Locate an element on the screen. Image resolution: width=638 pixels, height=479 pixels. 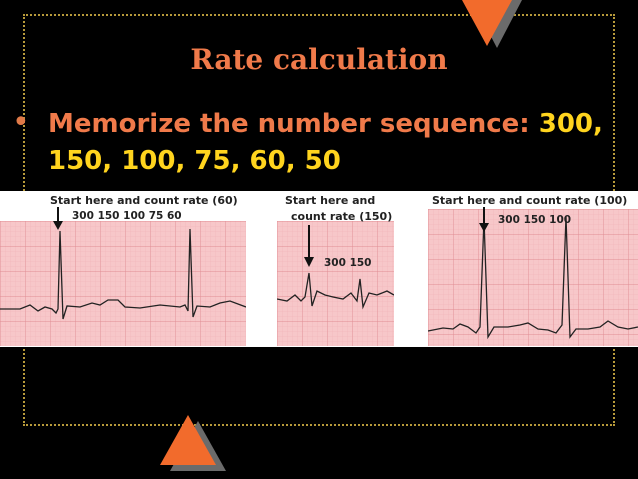
sequence-line1: 300, is located at coordinates (570, 124).